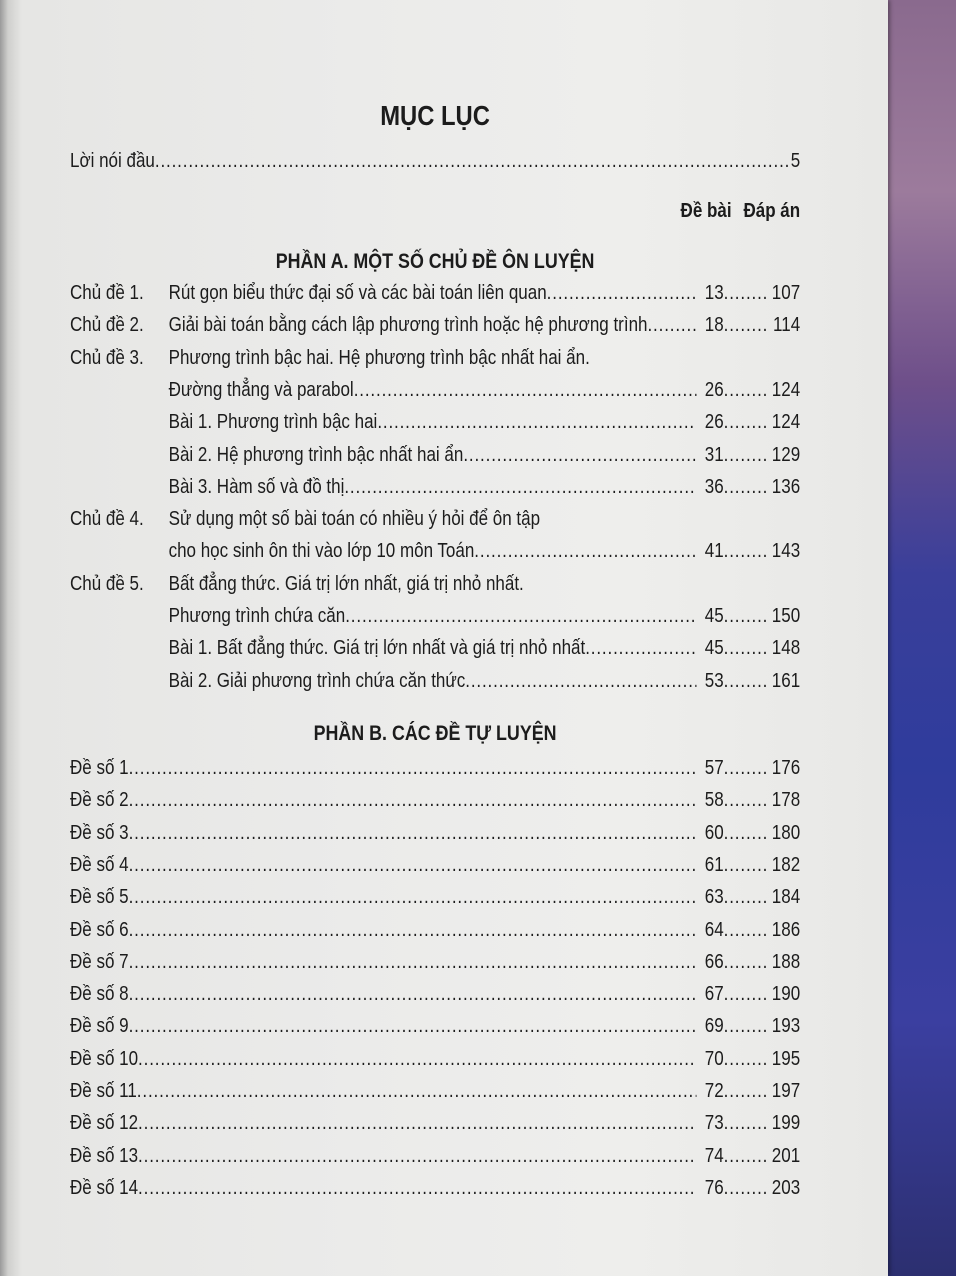 This screenshot has width=956, height=1276. What do you see at coordinates (321, 551) in the screenshot?
I see `toc-entry-text: cho học sinh ôn thi vào lớp 10 môn Toán` at bounding box center [321, 551].